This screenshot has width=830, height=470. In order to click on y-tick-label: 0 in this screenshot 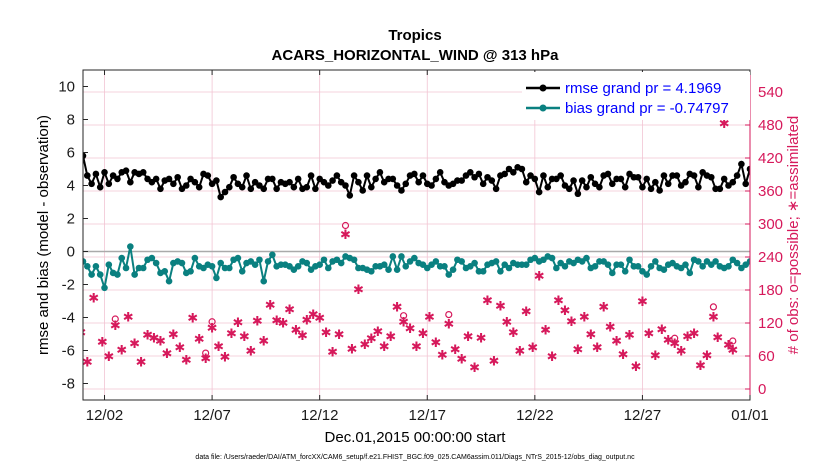, I will do `click(71, 252)`.